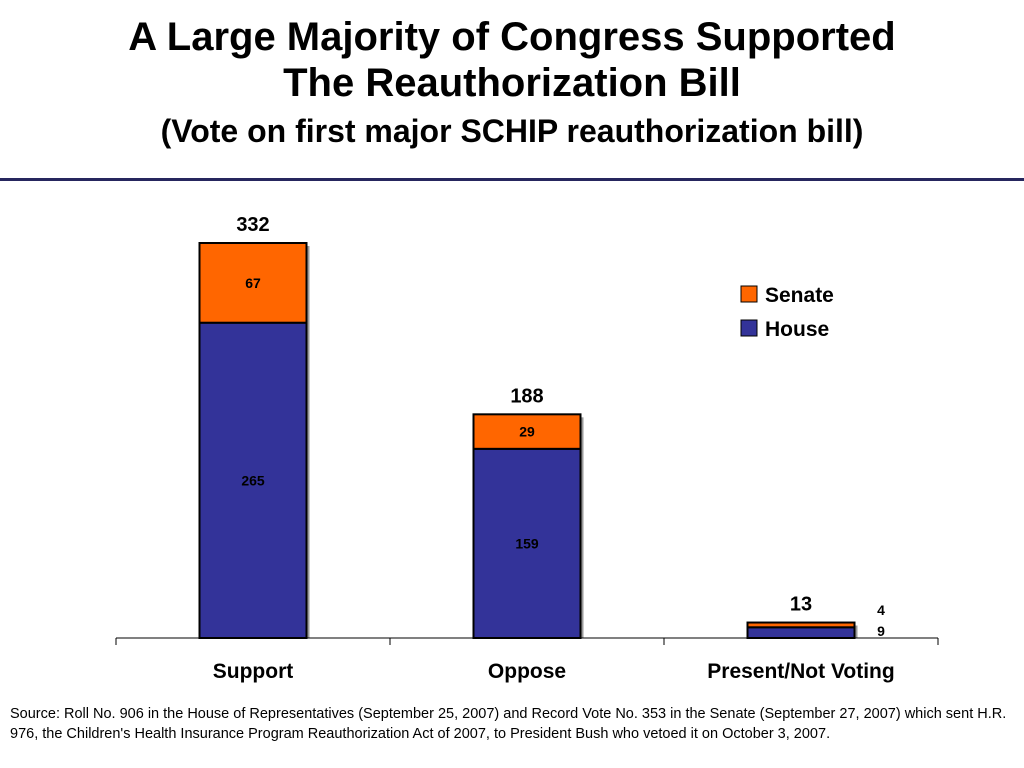 The height and width of the screenshot is (768, 1024). Describe the element at coordinates (252, 225) in the screenshot. I see `total-label: 332` at that location.